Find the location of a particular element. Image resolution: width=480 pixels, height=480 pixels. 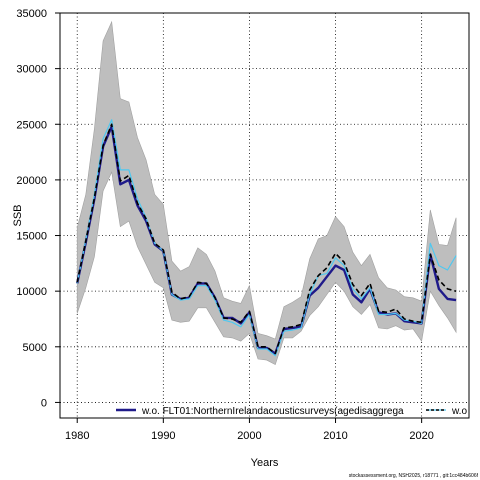

x-tick-label: 1990 is located at coordinates (163, 436).